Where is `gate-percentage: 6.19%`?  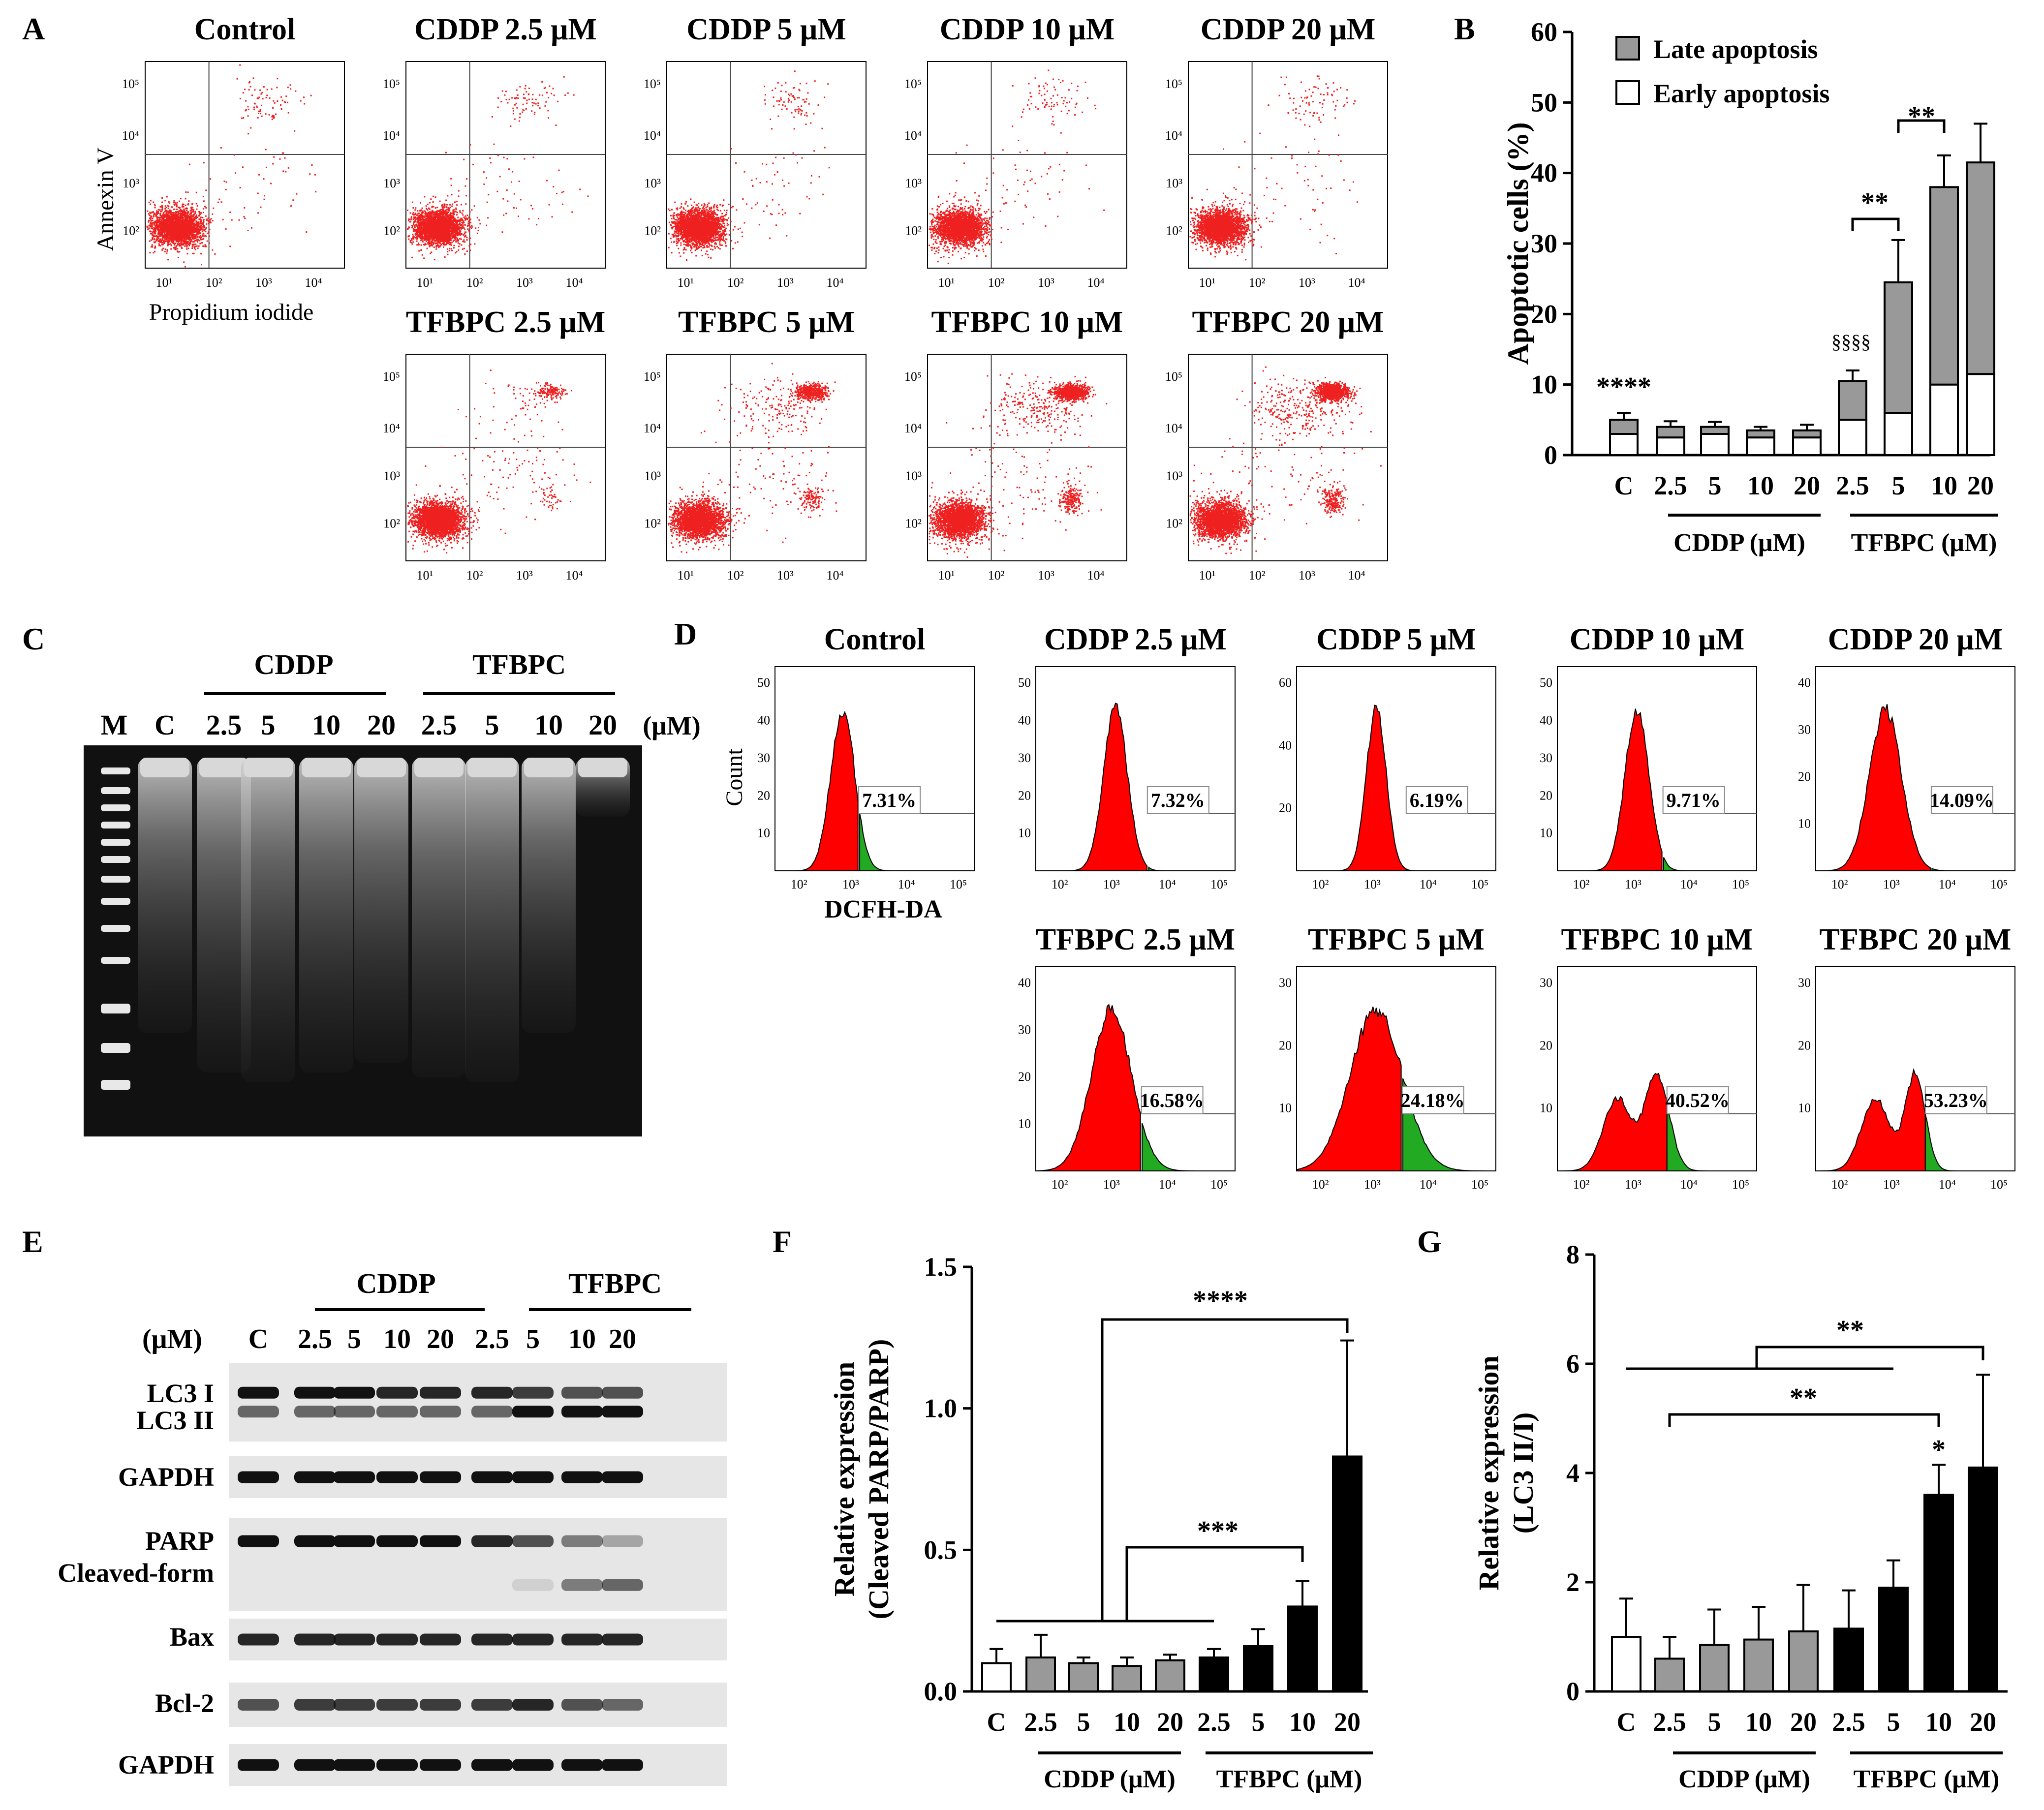
gate-percentage: 6.19% is located at coordinates (1437, 800).